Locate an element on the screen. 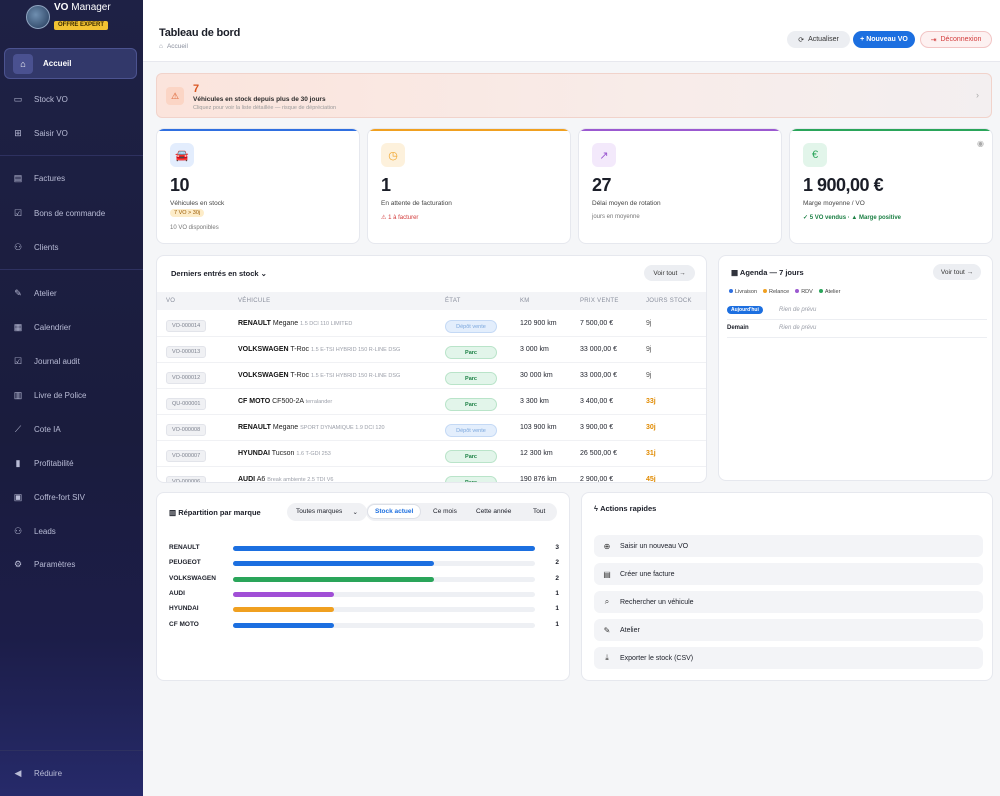 The height and width of the screenshot is (796, 1000). collapse-sidebar-button: ◀ Réduire is located at coordinates (70, 773).